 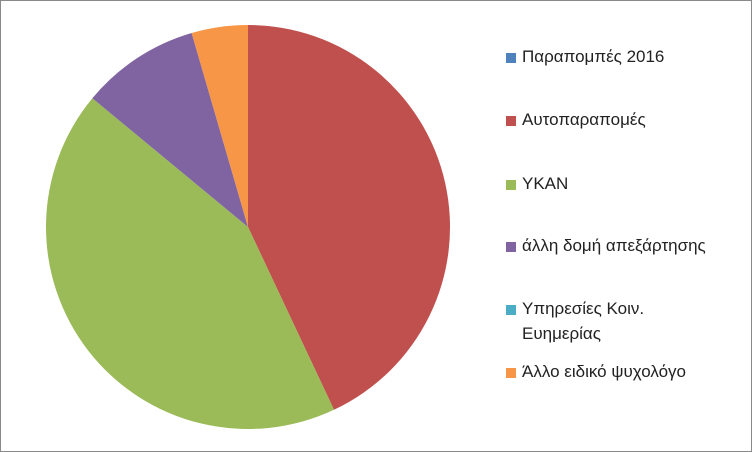 What do you see at coordinates (545, 183) in the screenshot?
I see `legend-label: ΥΚΑΝ` at bounding box center [545, 183].